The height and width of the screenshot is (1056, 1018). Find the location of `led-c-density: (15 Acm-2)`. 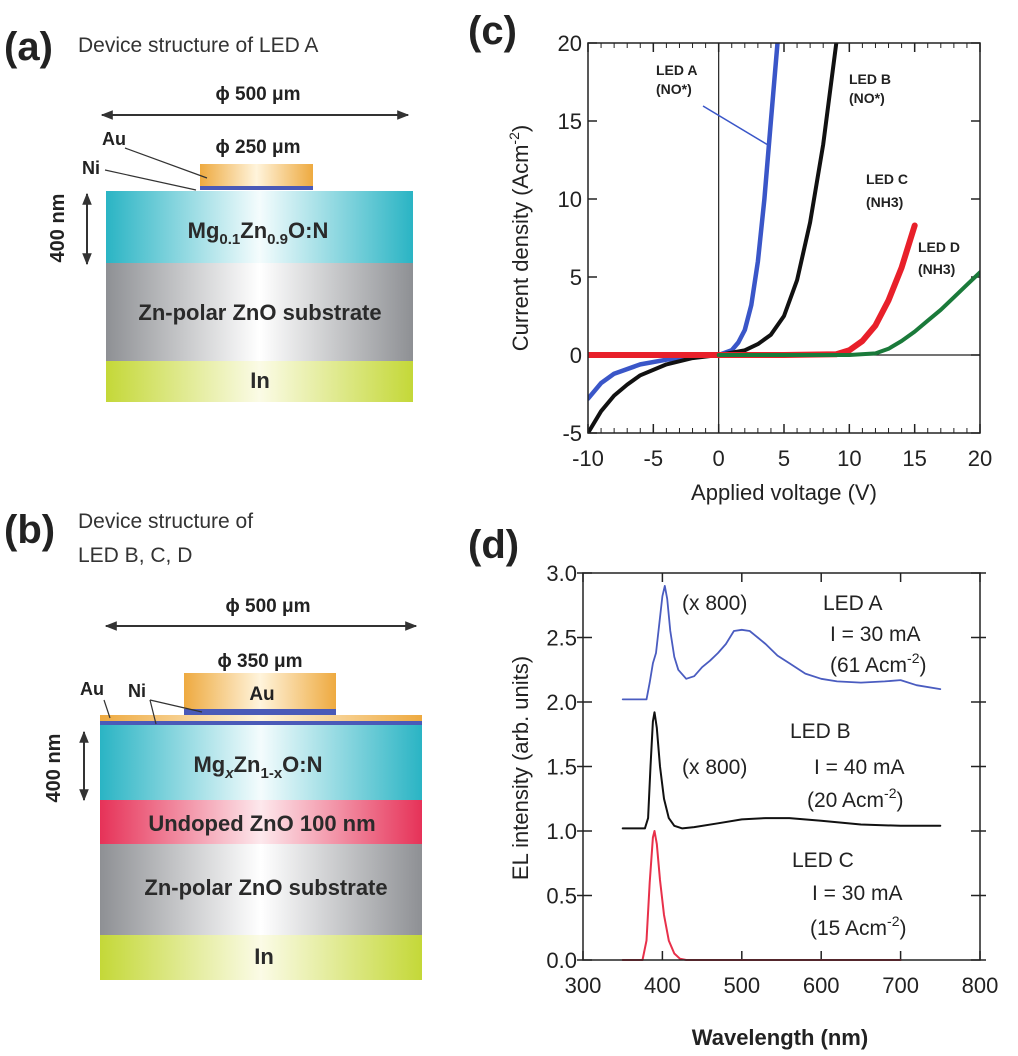

led-c-density: (15 Acm-2) is located at coordinates (858, 926).